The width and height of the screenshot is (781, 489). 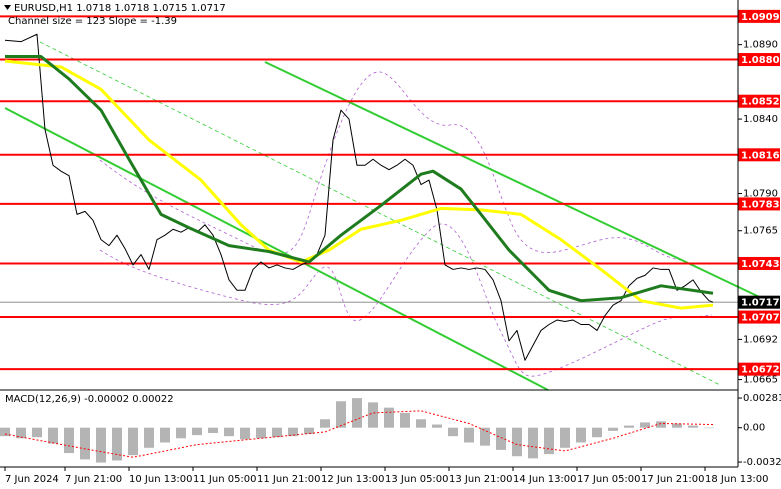 I want to click on level-label: 1.0909, so click(x=760, y=17).